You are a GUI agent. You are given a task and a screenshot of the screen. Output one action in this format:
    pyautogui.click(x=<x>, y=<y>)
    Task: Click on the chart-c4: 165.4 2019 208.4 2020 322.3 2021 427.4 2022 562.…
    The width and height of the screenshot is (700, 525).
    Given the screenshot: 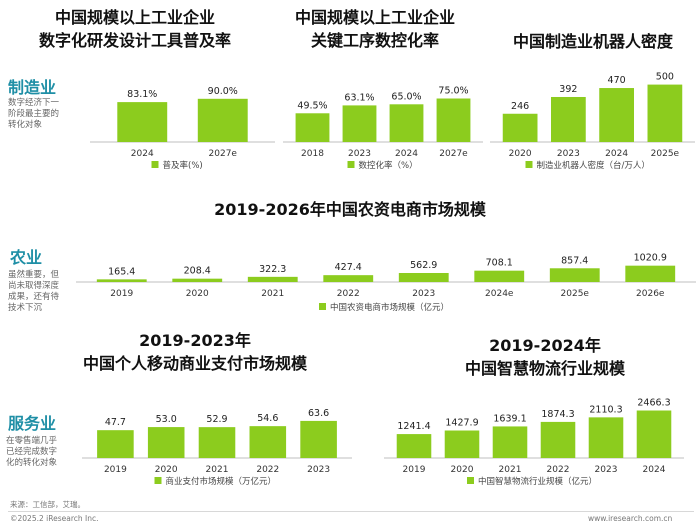 What is the action you would take?
    pyautogui.click(x=386, y=283)
    